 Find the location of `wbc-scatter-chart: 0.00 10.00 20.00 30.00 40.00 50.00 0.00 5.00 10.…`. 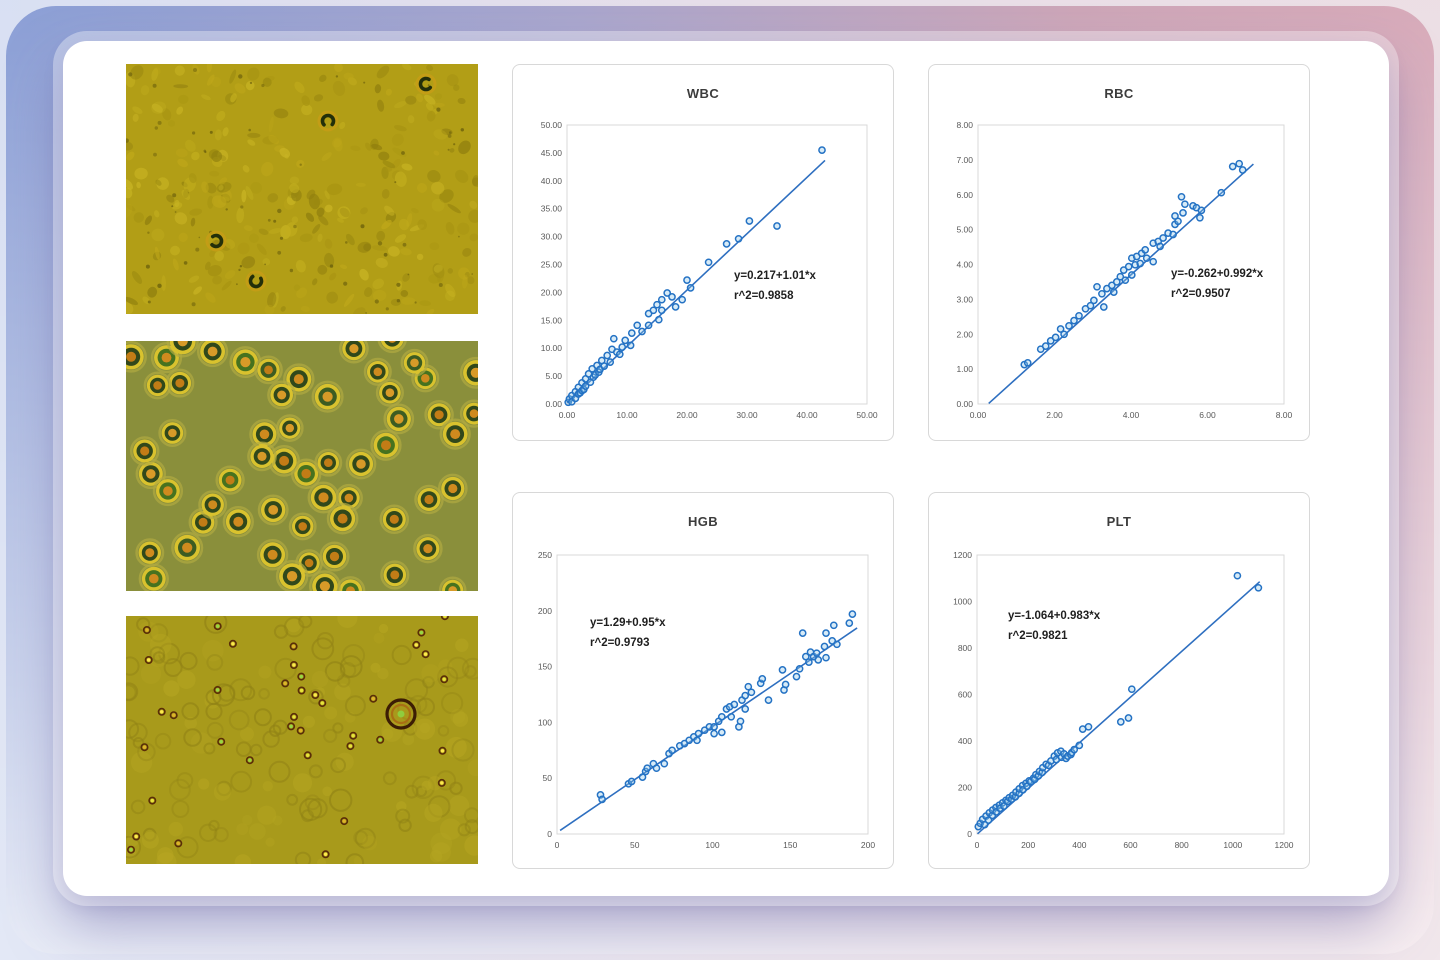

wbc-scatter-chart: 0.00 10.00 20.00 30.00 40.00 50.00 0.00 5.00 10.… is located at coordinates (709, 270).